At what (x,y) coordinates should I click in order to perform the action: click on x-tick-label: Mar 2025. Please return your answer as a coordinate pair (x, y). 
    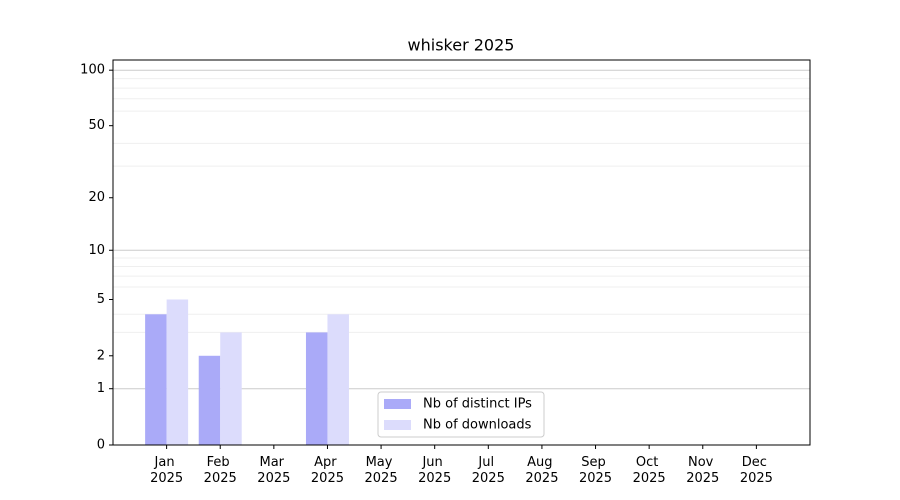
    Looking at the image, I should click on (273, 470).